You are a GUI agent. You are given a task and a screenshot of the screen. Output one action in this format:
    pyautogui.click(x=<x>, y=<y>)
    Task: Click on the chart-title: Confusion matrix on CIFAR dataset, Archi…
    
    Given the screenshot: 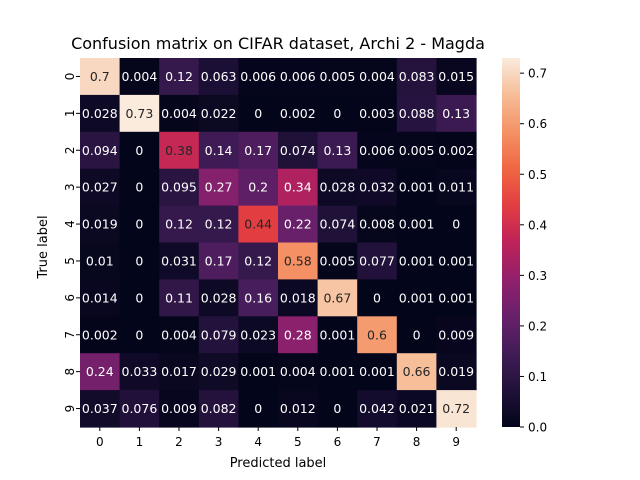 What is the action you would take?
    pyautogui.click(x=278, y=43)
    